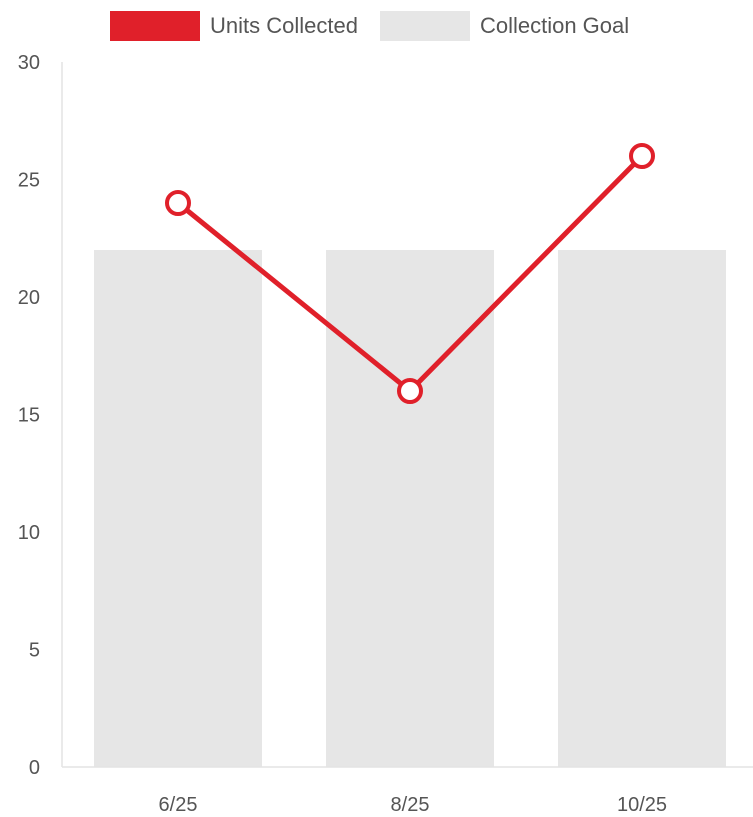 This screenshot has height=817, width=753. What do you see at coordinates (29, 298) in the screenshot?
I see `y-tick-label-20: 20` at bounding box center [29, 298].